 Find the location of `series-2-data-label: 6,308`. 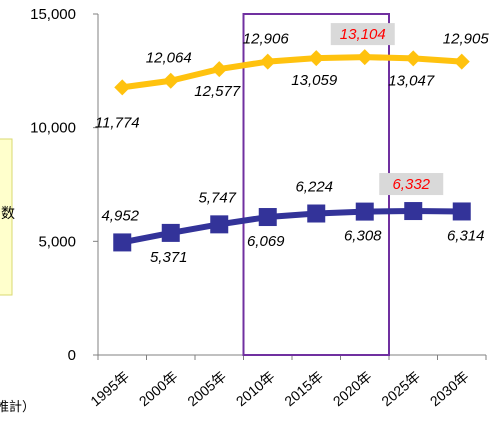

series-2-data-label: 6,308 is located at coordinates (363, 236).